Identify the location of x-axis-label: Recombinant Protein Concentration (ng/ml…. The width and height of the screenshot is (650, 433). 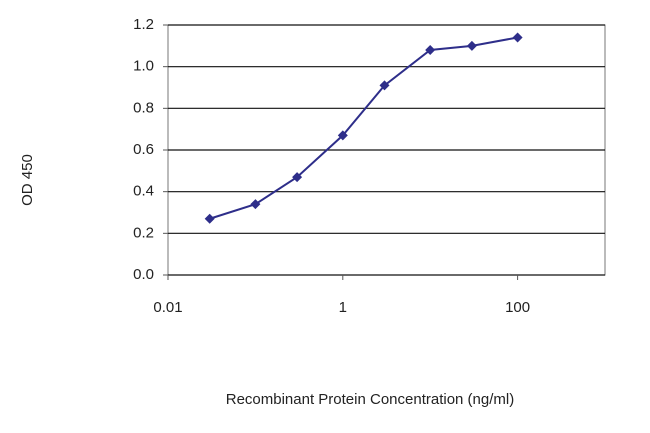
(370, 399).